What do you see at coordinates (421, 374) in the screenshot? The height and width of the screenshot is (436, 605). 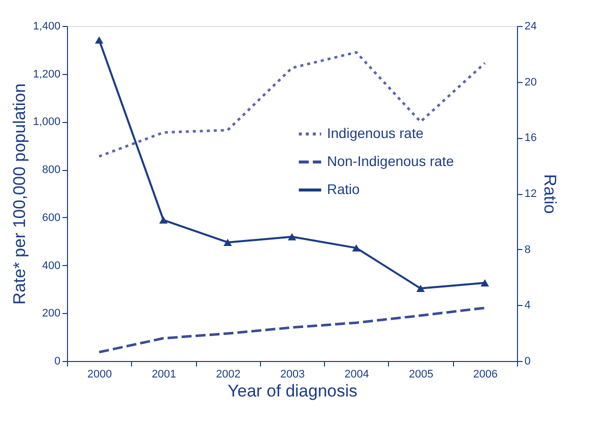 I see `x-tick-label: 2005` at bounding box center [421, 374].